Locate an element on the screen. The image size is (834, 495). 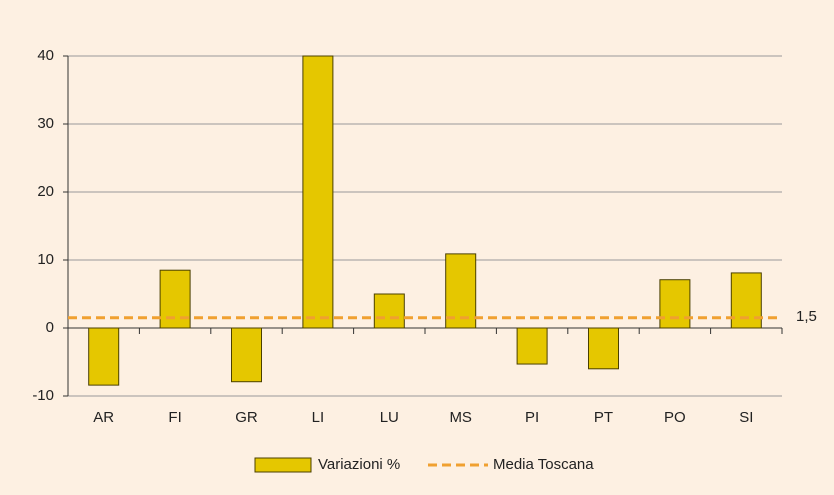
x-tick-label: LU is located at coordinates (389, 417).